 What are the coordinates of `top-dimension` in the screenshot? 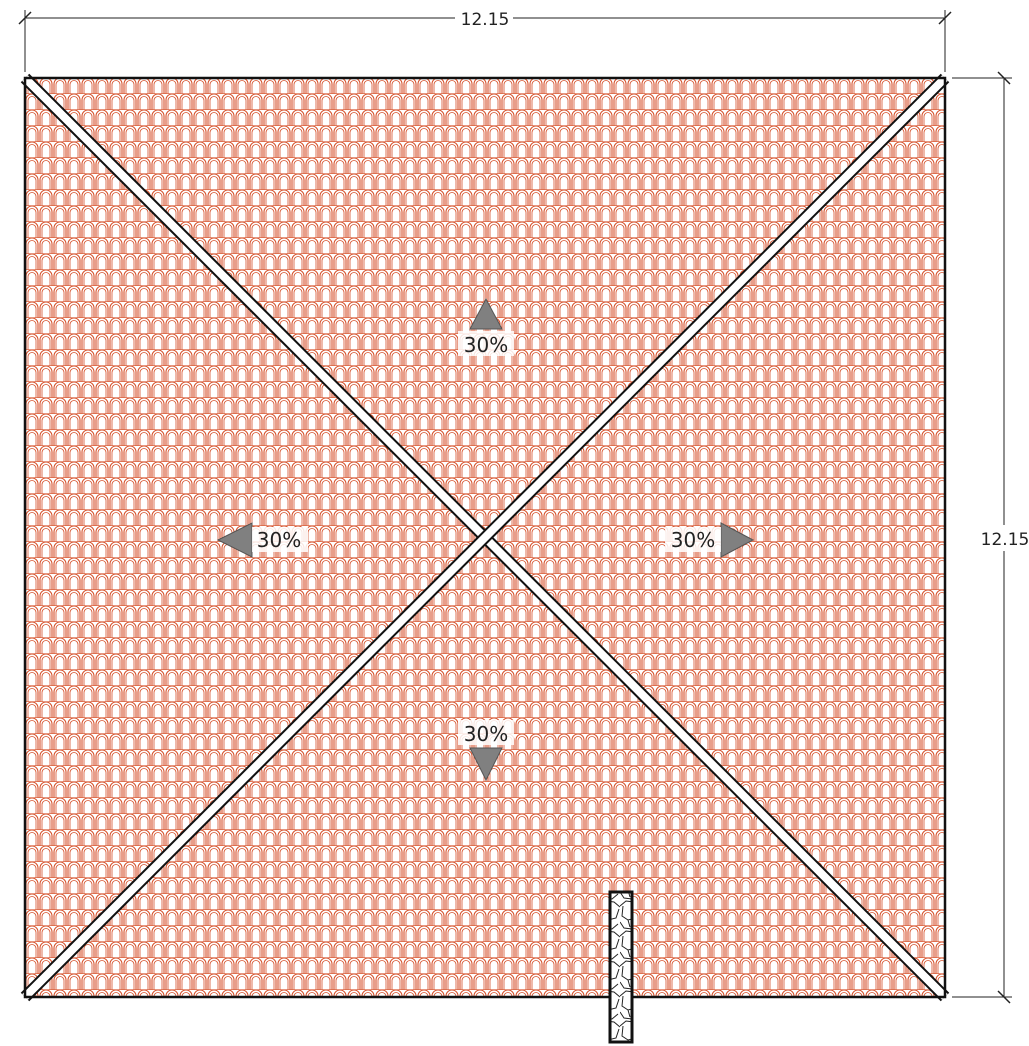 It's located at (485, 40).